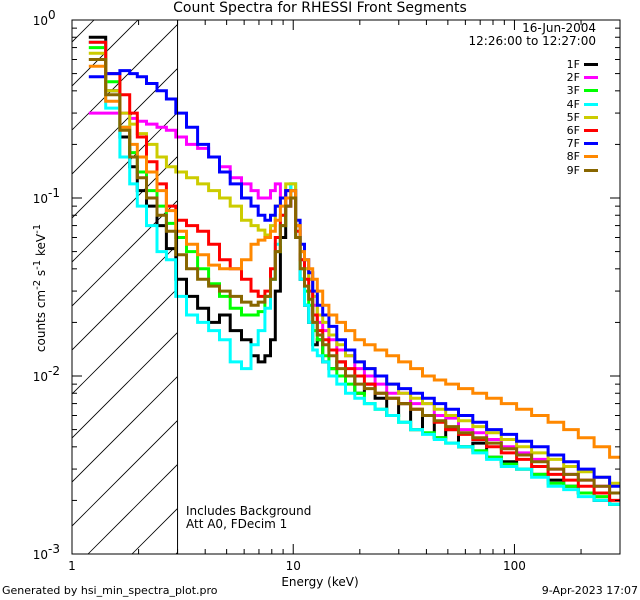  Describe the element at coordinates (589, 590) in the screenshot. I see `footer-timestamp: 9-Apr-2023 17:07` at that location.